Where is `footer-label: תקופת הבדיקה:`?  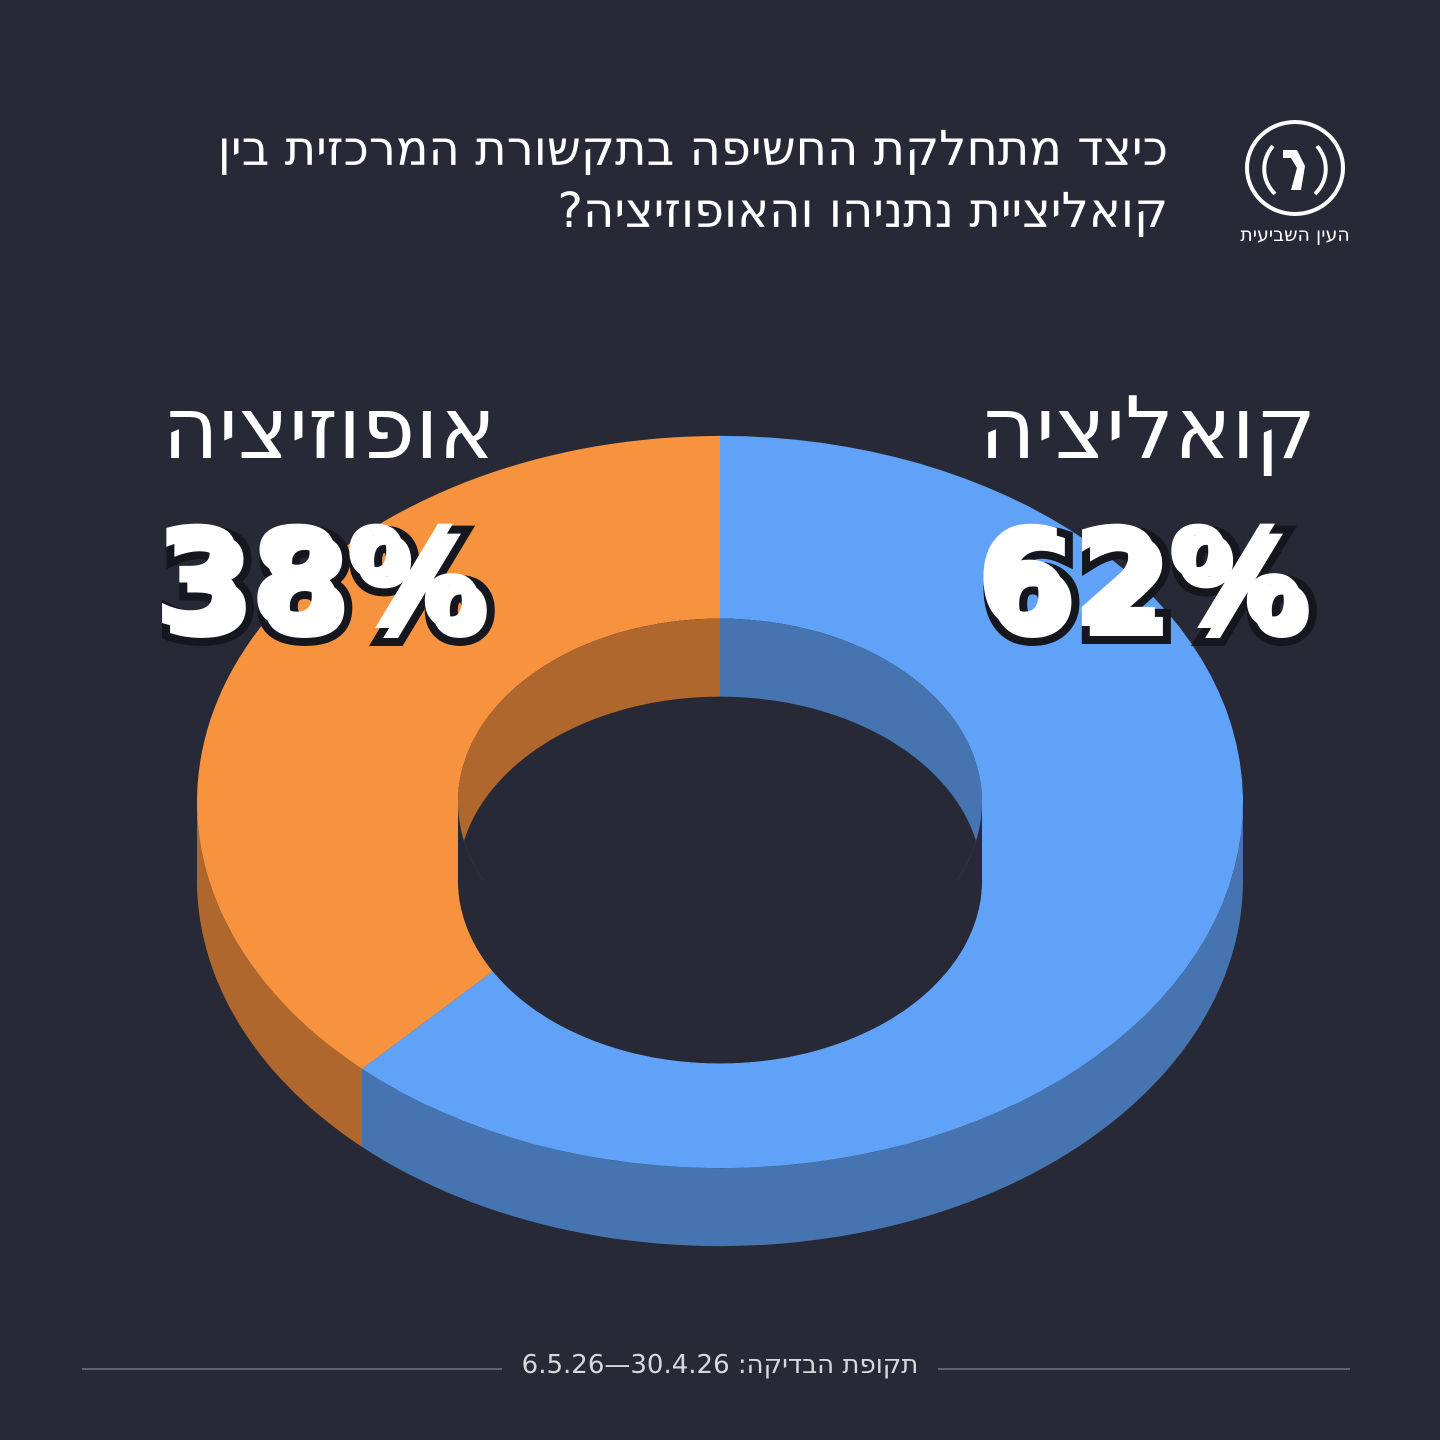
footer-label: תקופת הבדיקה: is located at coordinates (828, 1365).